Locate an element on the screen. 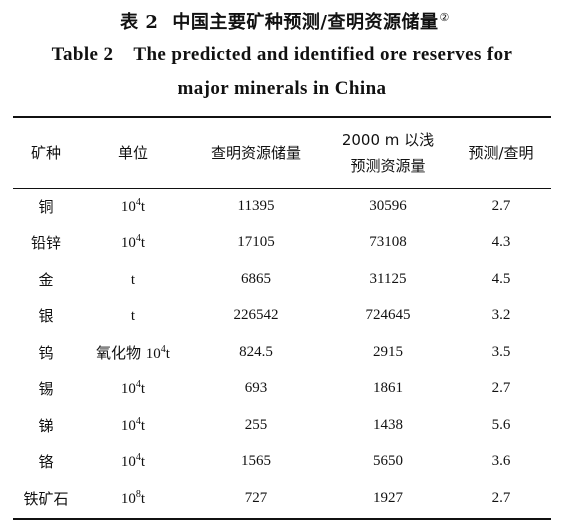 The width and height of the screenshot is (564, 525). cell-ratio: 5.6 is located at coordinates (501, 424).